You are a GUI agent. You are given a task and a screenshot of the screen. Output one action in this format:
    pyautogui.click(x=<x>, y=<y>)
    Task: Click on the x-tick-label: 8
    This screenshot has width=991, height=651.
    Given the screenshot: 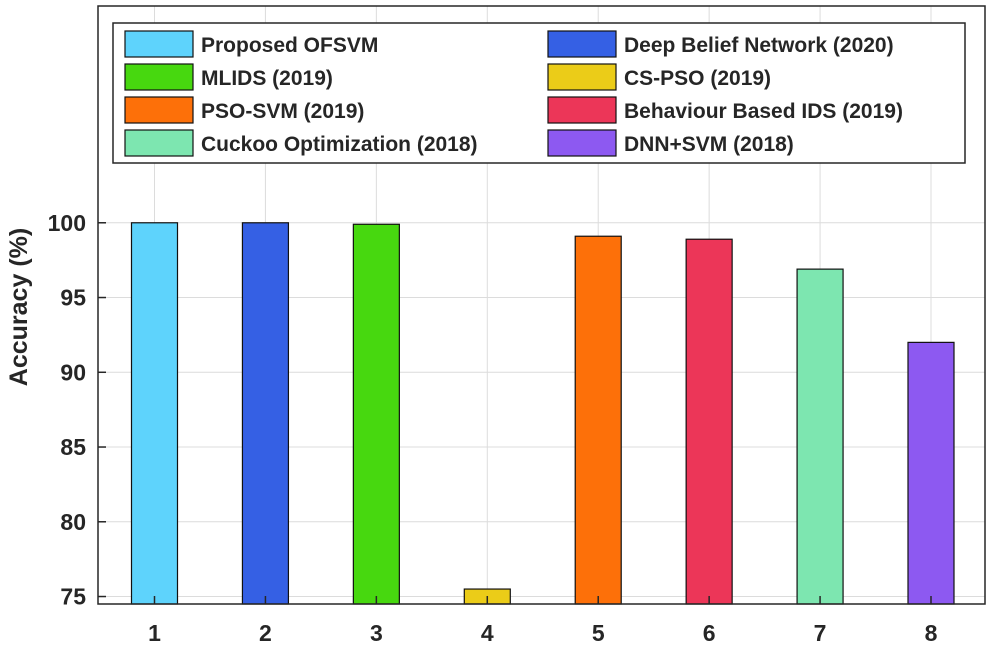 What is the action you would take?
    pyautogui.click(x=931, y=633)
    